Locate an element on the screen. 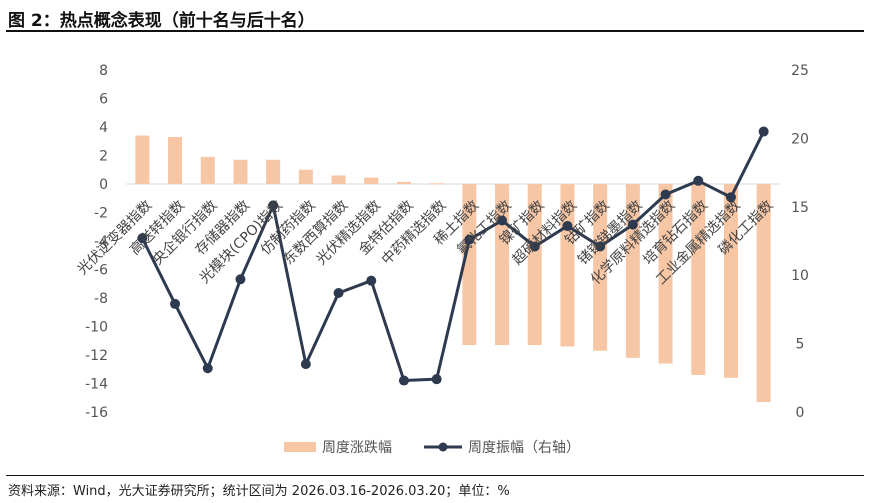 This screenshot has width=872, height=503. left-axis-tick-label: -12 is located at coordinates (96, 356).